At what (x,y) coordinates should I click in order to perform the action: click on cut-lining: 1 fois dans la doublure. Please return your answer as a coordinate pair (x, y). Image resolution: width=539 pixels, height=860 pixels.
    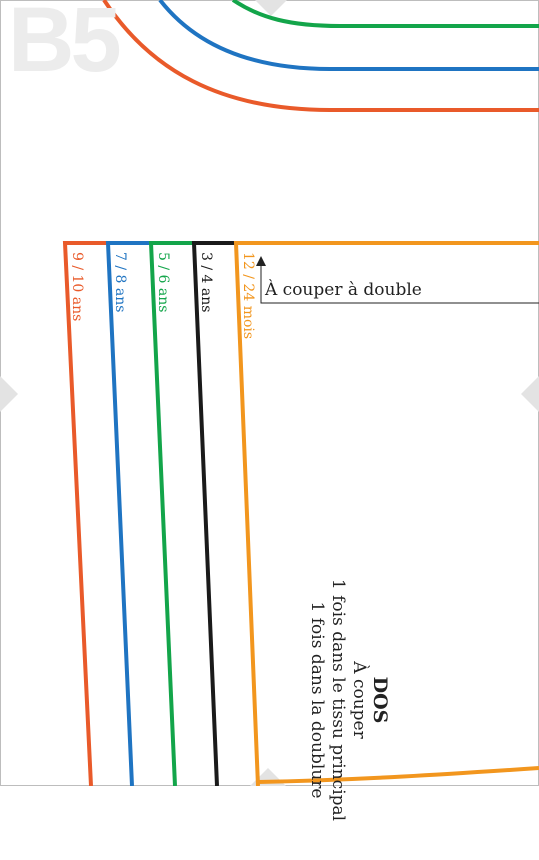
    Looking at the image, I should click on (317, 700).